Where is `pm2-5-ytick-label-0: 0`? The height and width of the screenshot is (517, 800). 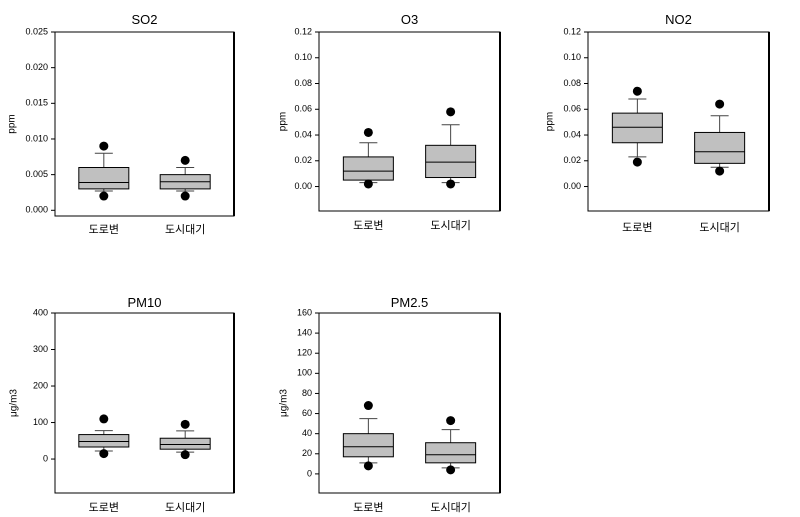
pm2-5-ytick-label-0: 0 is located at coordinates (309, 473).